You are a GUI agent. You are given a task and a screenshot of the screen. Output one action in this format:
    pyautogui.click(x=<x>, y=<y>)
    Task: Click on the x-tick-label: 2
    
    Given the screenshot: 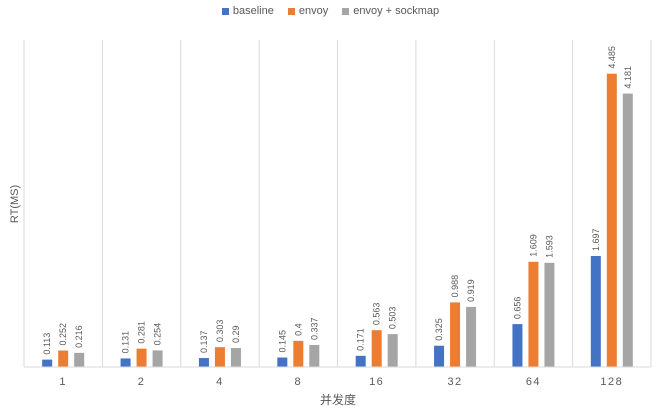 What is the action you would take?
    pyautogui.click(x=142, y=382)
    